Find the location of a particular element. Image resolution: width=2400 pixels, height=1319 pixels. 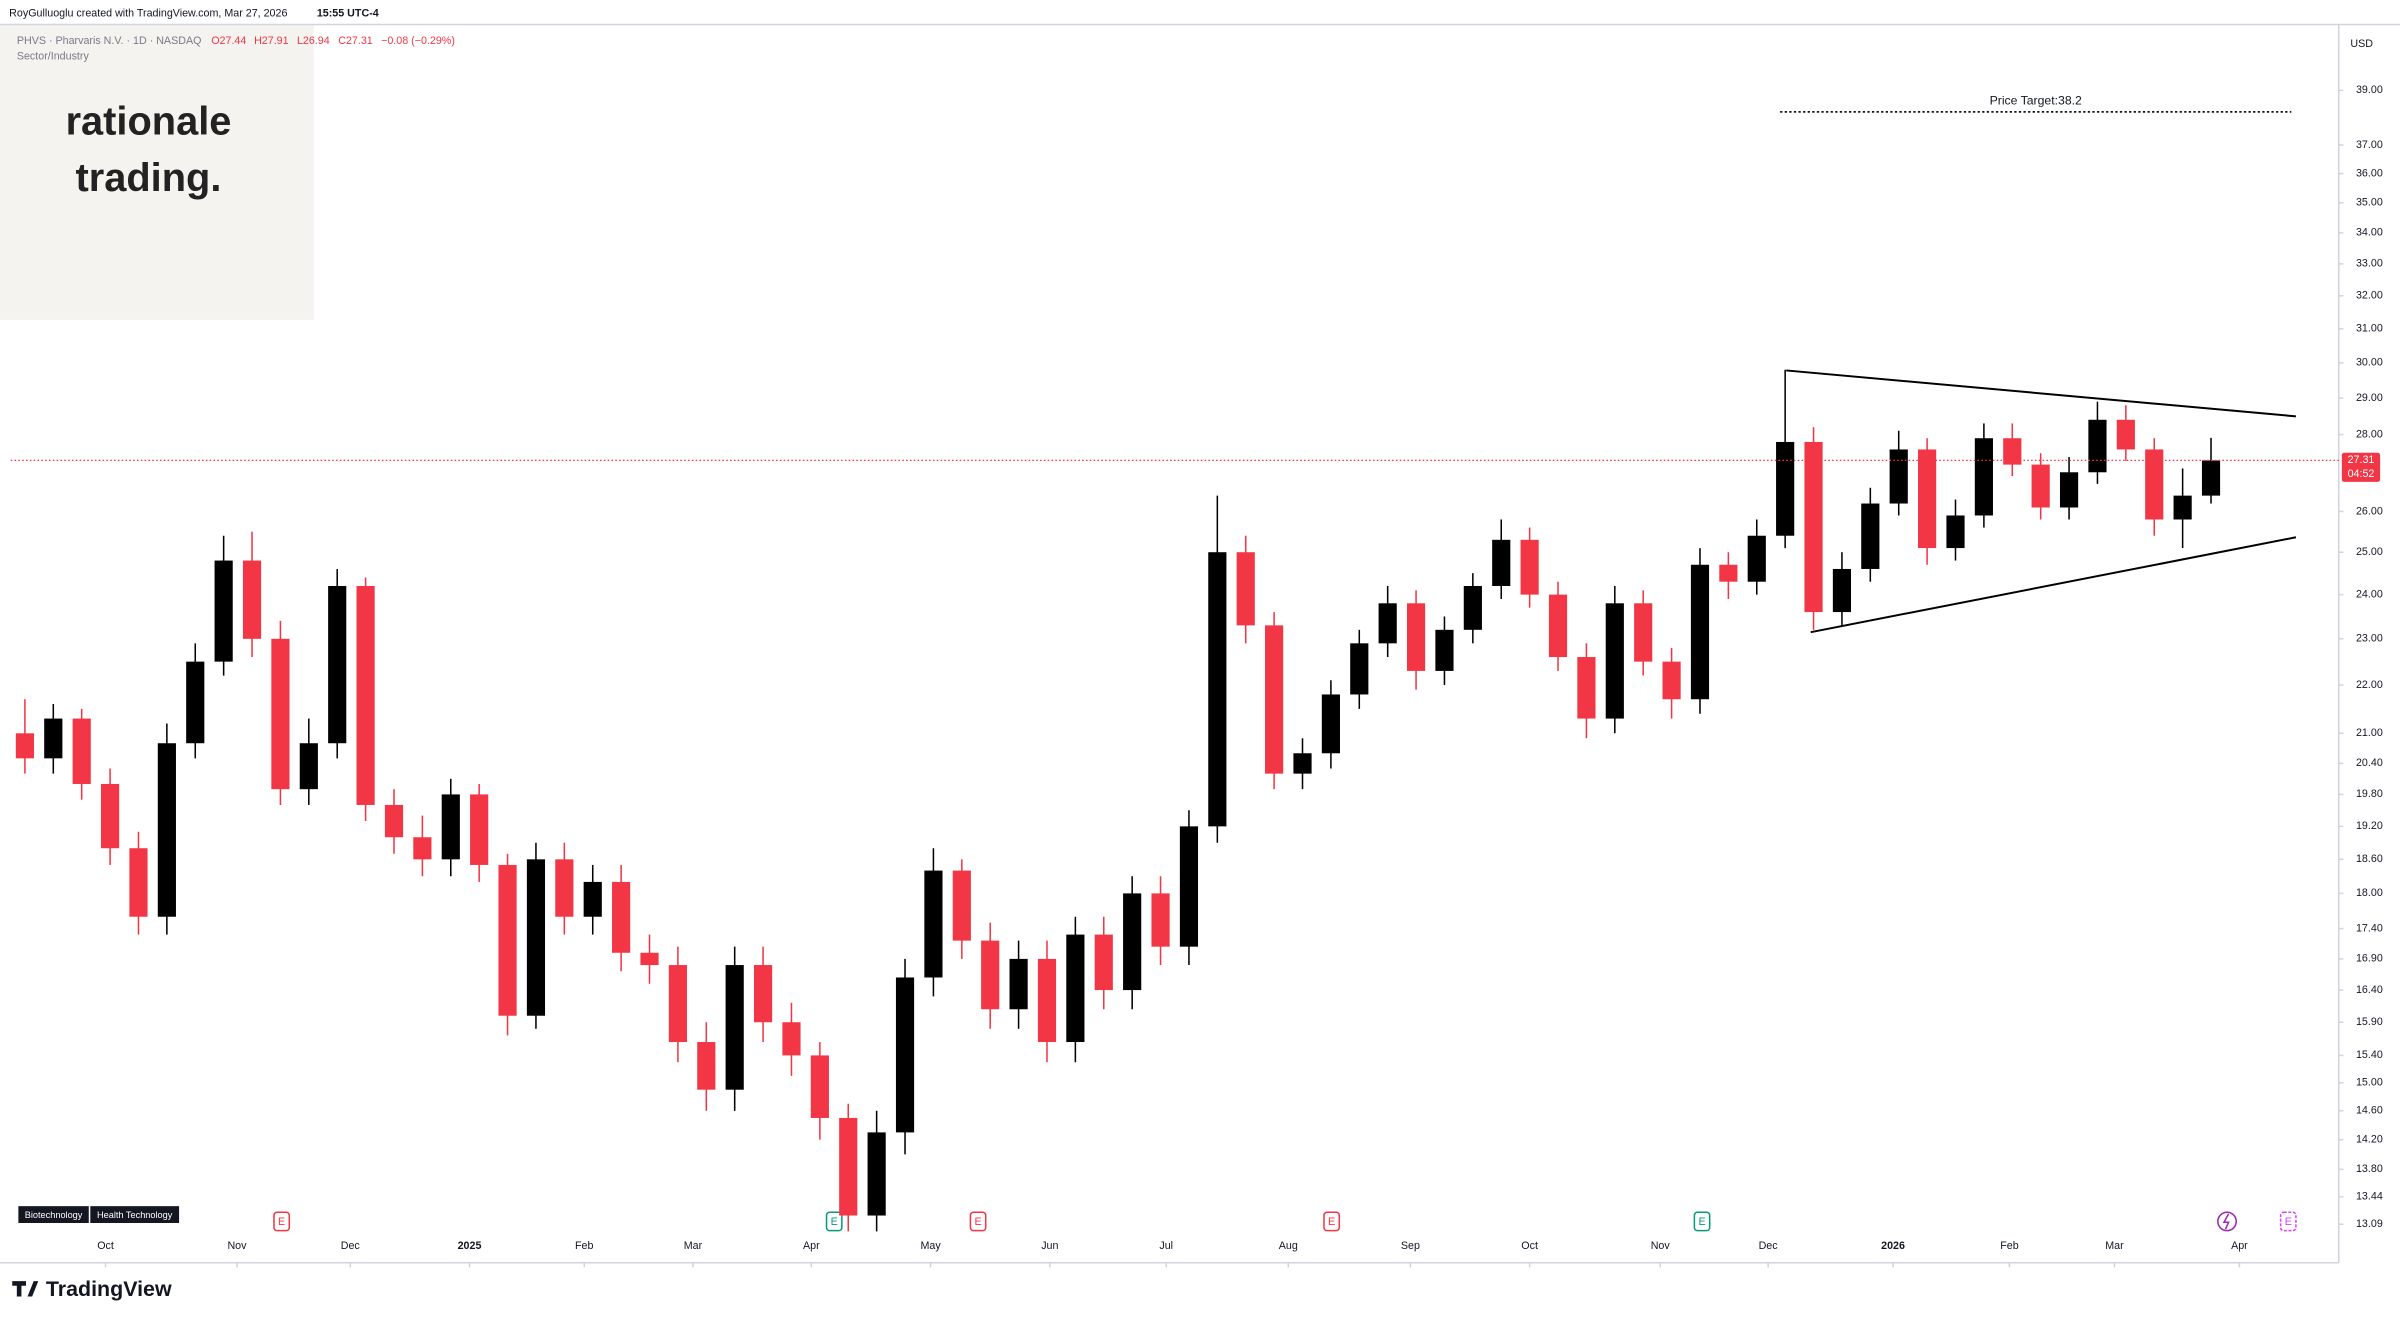

y-tick-label: 18.00 is located at coordinates (2369, 893).